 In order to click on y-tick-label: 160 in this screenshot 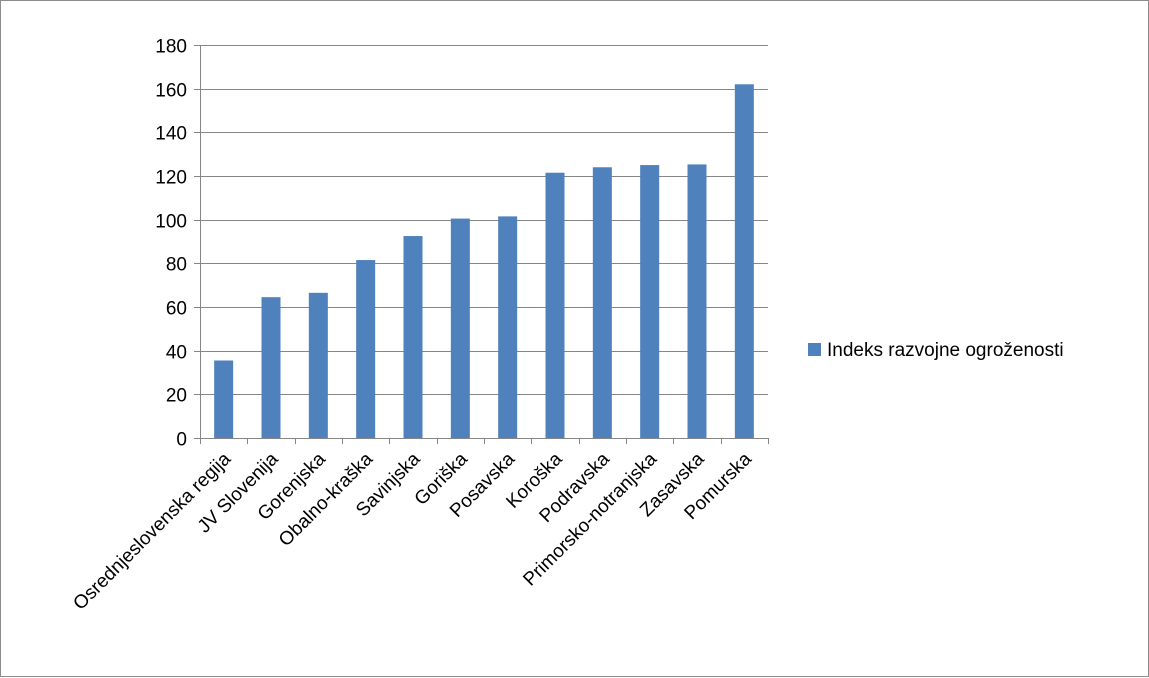, I will do `click(171, 91)`.